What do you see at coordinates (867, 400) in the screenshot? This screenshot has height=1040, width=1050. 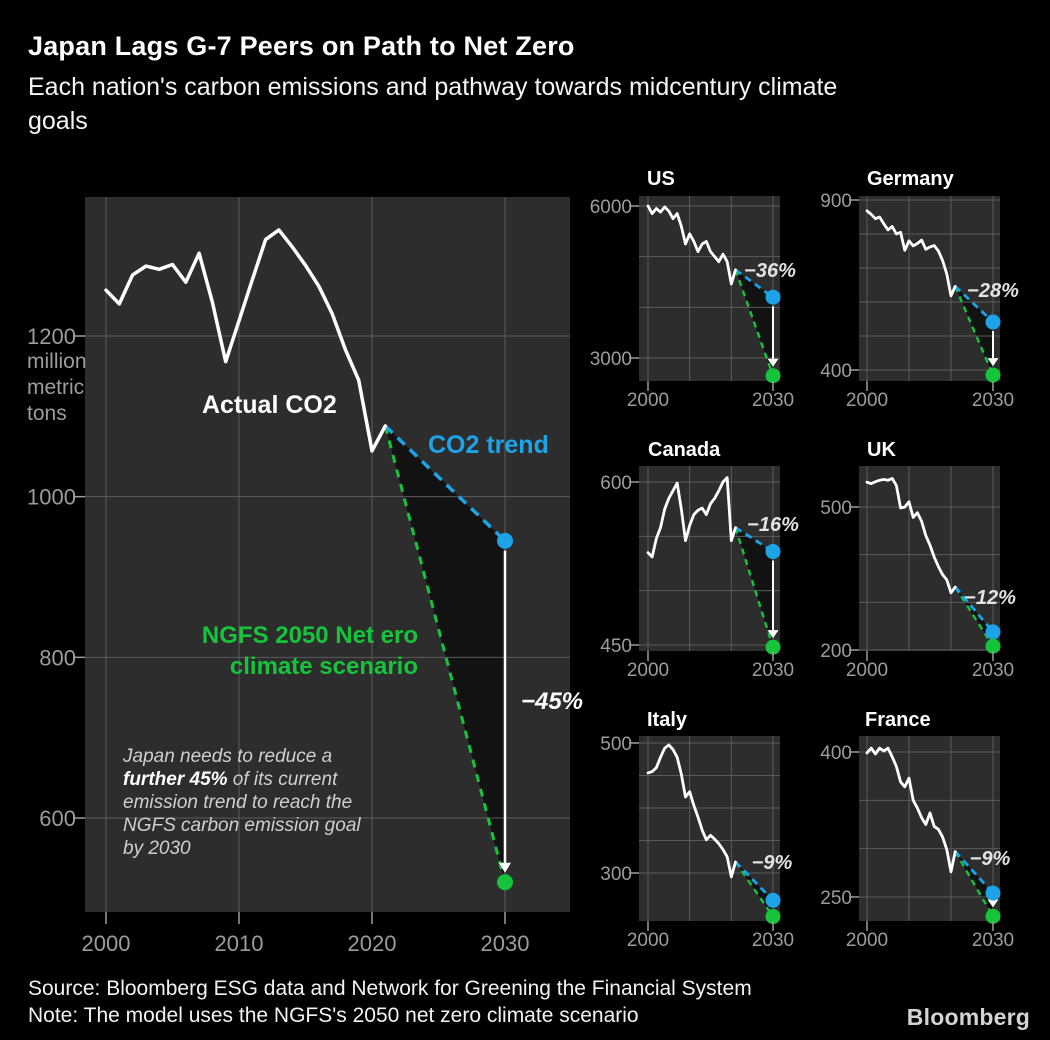 I see `germany-xtick-label: 2000` at bounding box center [867, 400].